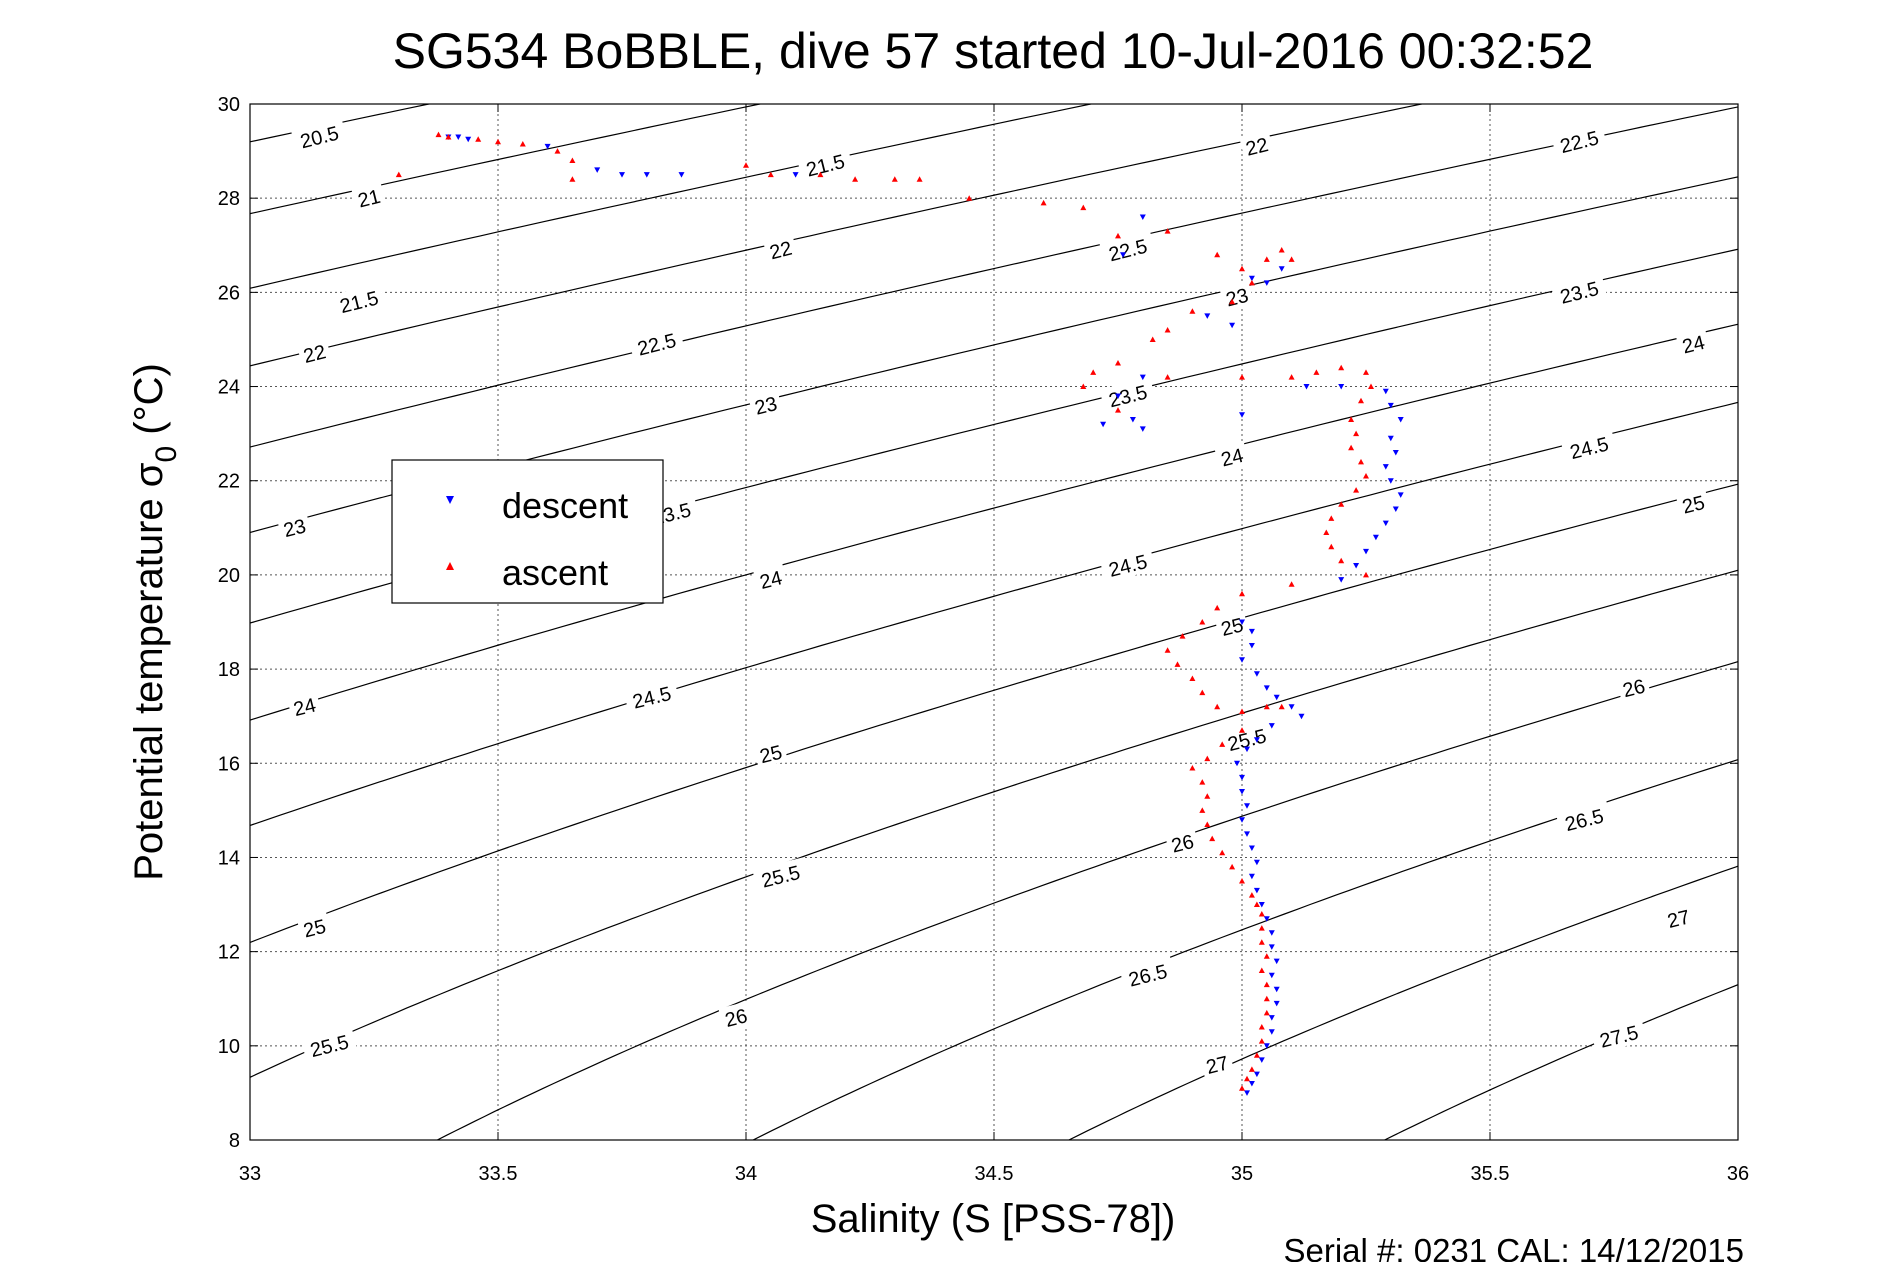 The height and width of the screenshot is (1262, 1891). Describe the element at coordinates (229, 858) in the screenshot. I see `y-tick-label: 14` at that location.